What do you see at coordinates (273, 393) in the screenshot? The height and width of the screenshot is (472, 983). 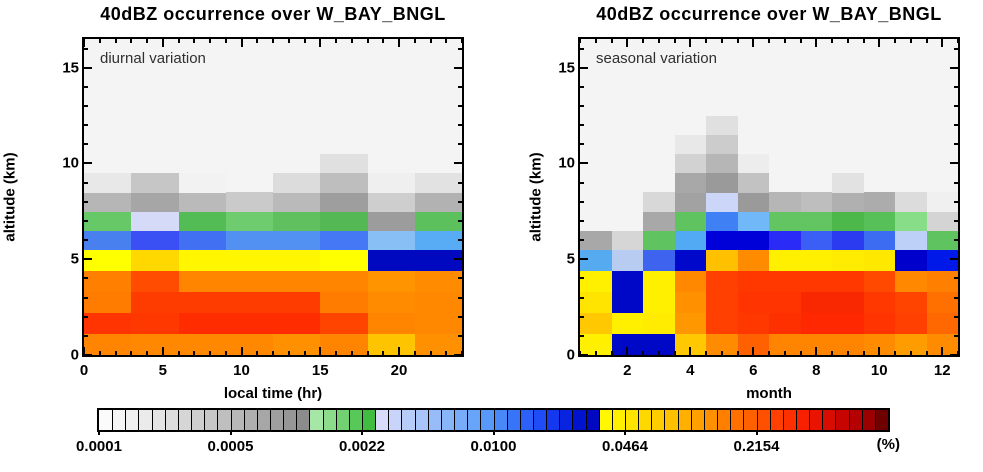 I see `x-axis-label: local time (hr)` at bounding box center [273, 393].